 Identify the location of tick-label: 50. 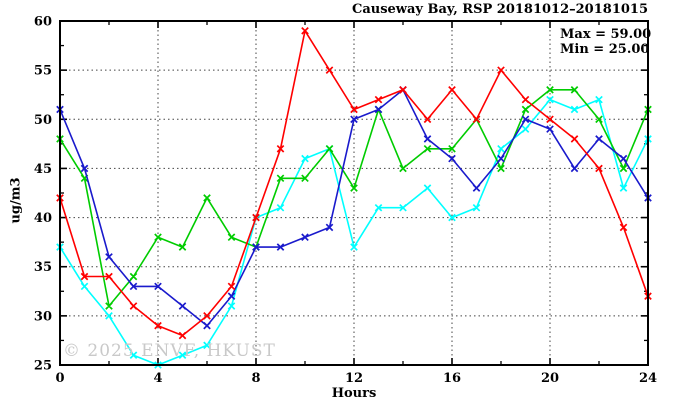
(43, 120).